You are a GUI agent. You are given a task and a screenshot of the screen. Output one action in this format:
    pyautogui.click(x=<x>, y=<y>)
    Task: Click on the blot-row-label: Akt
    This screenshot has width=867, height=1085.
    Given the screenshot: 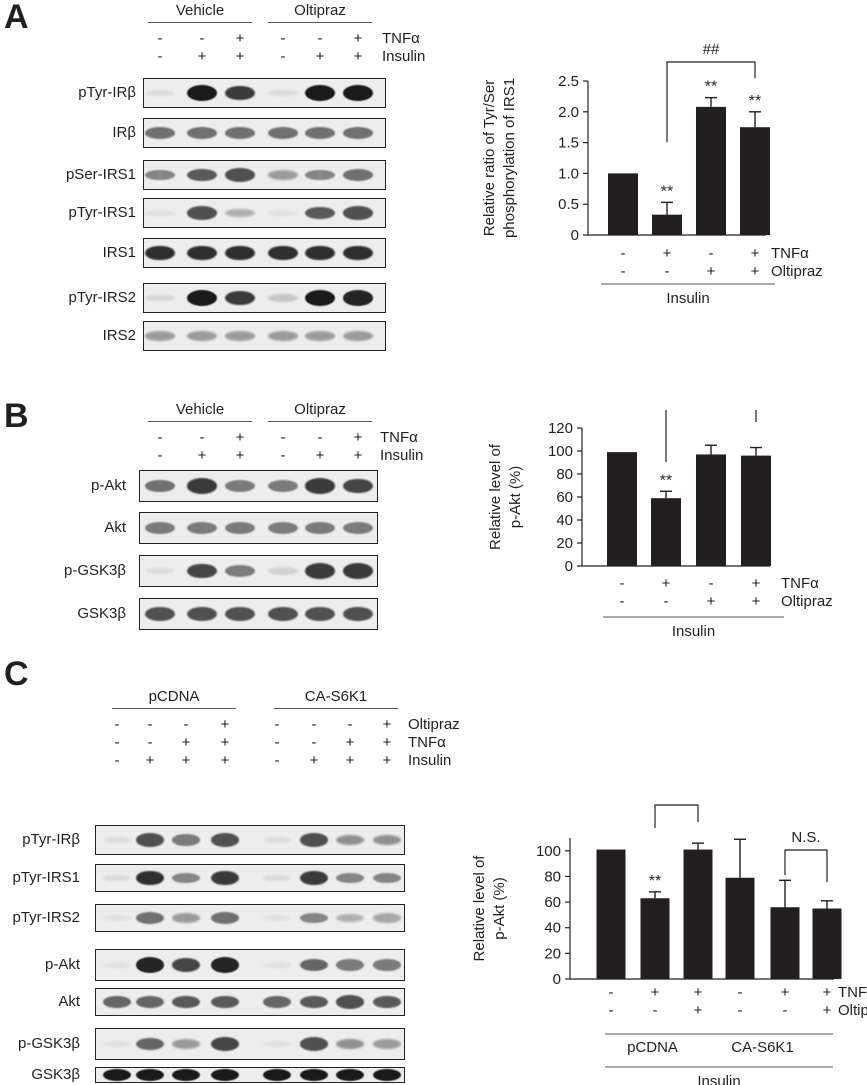 What is the action you would take?
    pyautogui.click(x=115, y=527)
    